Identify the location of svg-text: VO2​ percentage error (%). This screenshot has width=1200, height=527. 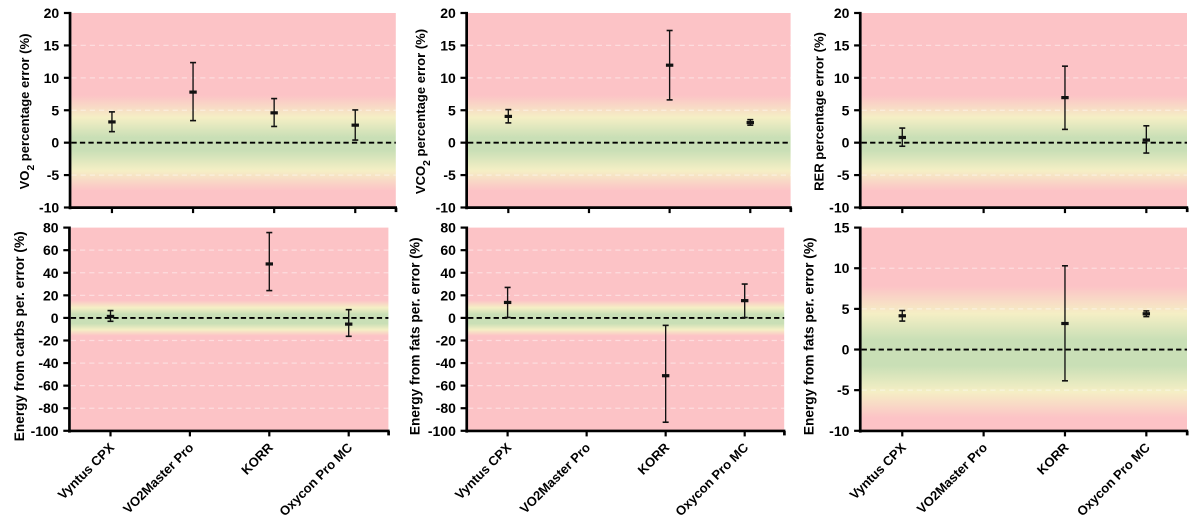
(27, 112).